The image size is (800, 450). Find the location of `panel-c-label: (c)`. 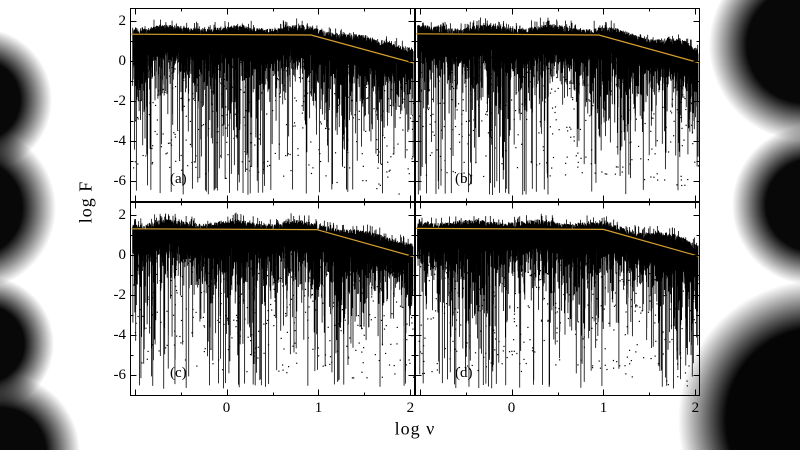

panel-c-label: (c) is located at coordinates (178, 373).